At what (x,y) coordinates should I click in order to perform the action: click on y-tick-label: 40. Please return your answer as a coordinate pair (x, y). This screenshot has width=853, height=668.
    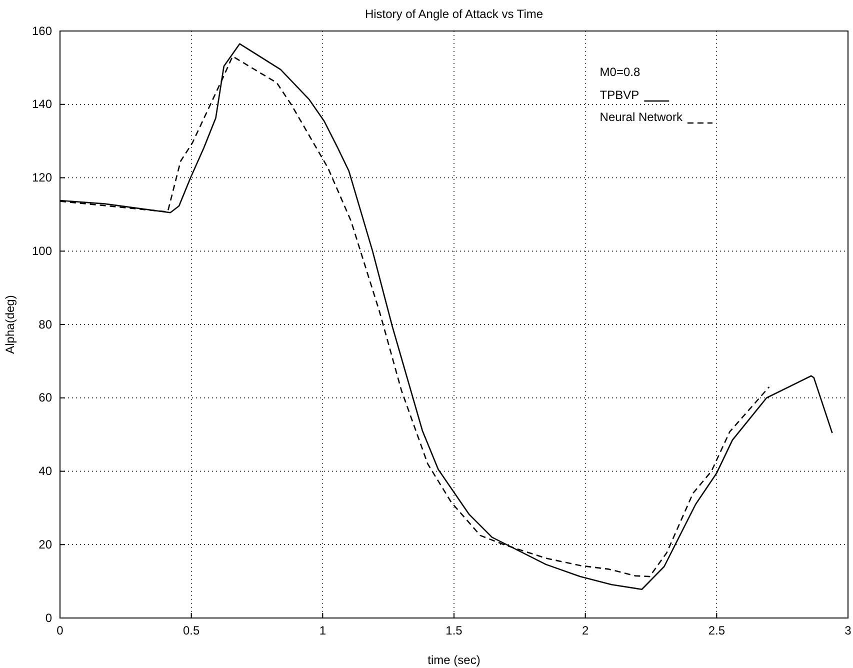
    Looking at the image, I should click on (45, 471).